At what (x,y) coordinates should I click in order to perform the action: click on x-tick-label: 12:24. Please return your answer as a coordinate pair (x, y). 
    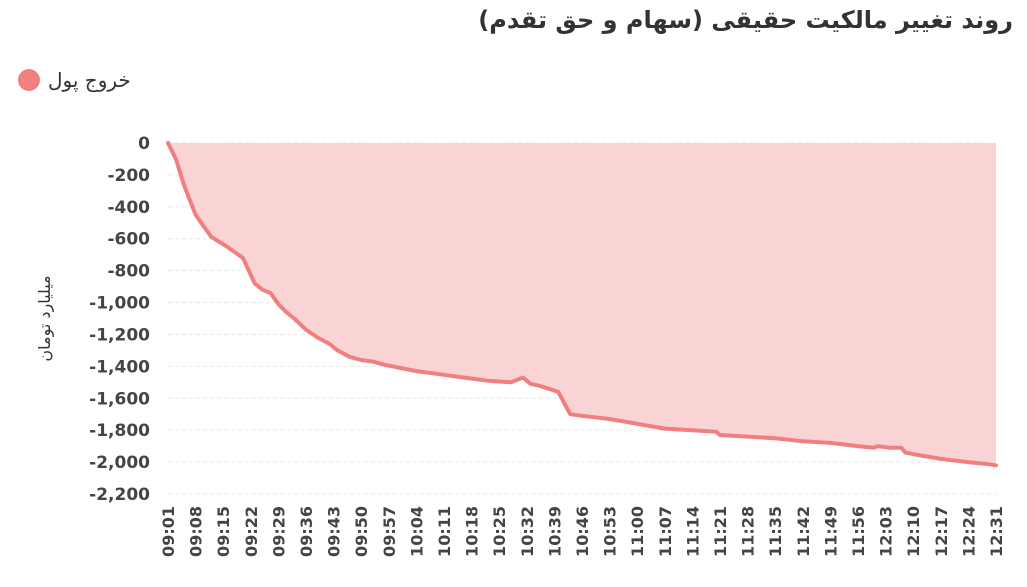
    Looking at the image, I should click on (968, 531).